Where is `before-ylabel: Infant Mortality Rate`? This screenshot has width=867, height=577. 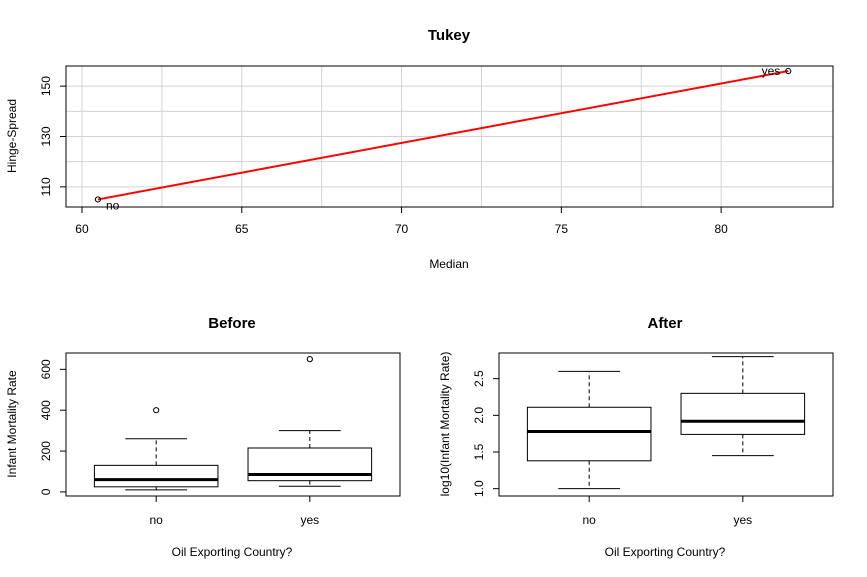
before-ylabel: Infant Mortality Rate is located at coordinates (12, 424).